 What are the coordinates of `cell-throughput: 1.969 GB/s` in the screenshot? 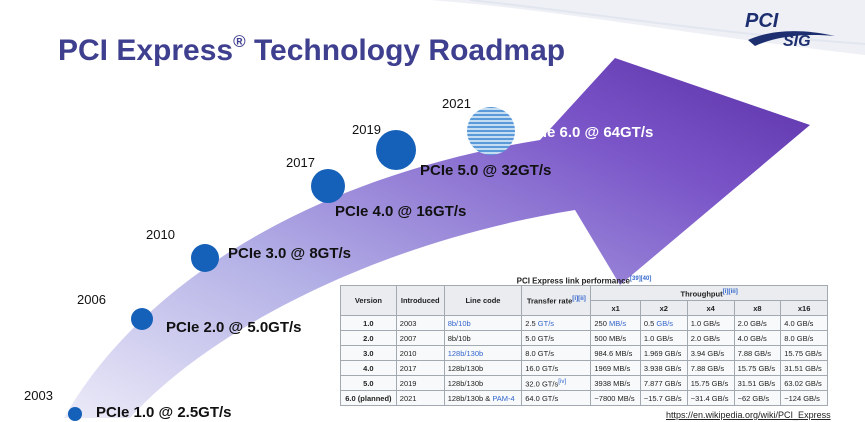 It's located at (663, 353).